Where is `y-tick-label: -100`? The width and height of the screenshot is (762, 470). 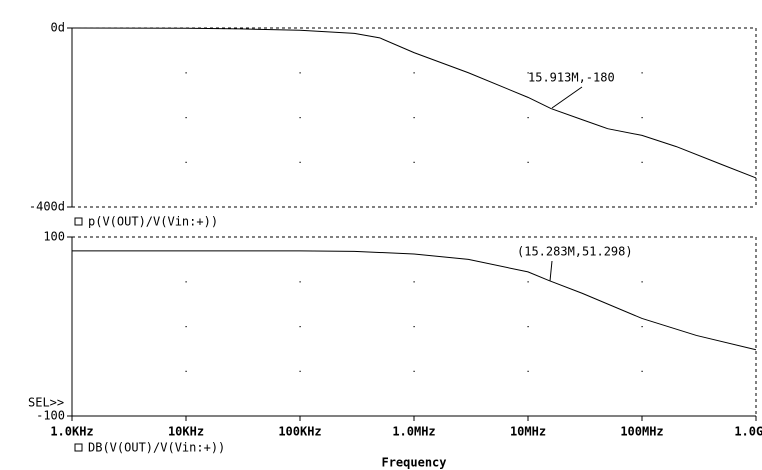
y-tick-label: -100 is located at coordinates (50, 416).